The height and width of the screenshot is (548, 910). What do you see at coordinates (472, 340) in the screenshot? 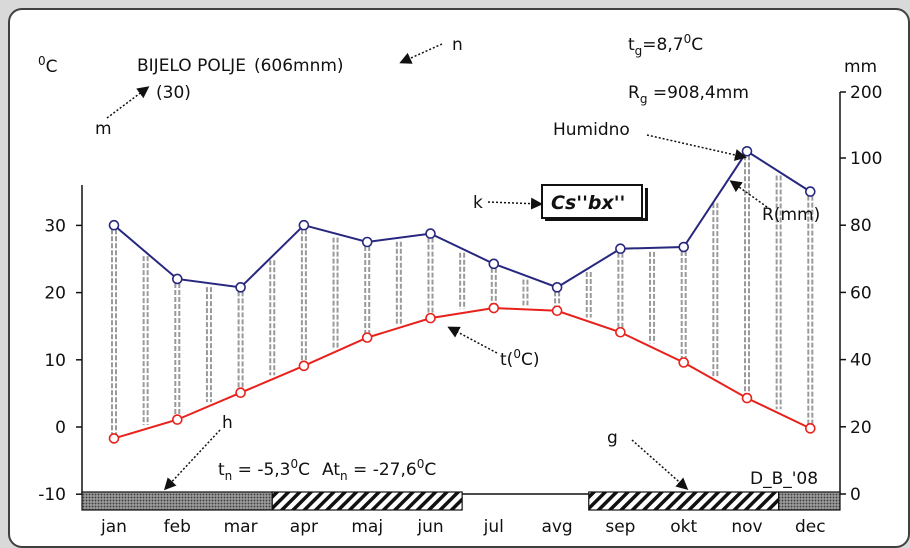
I see `arrow-t` at bounding box center [472, 340].